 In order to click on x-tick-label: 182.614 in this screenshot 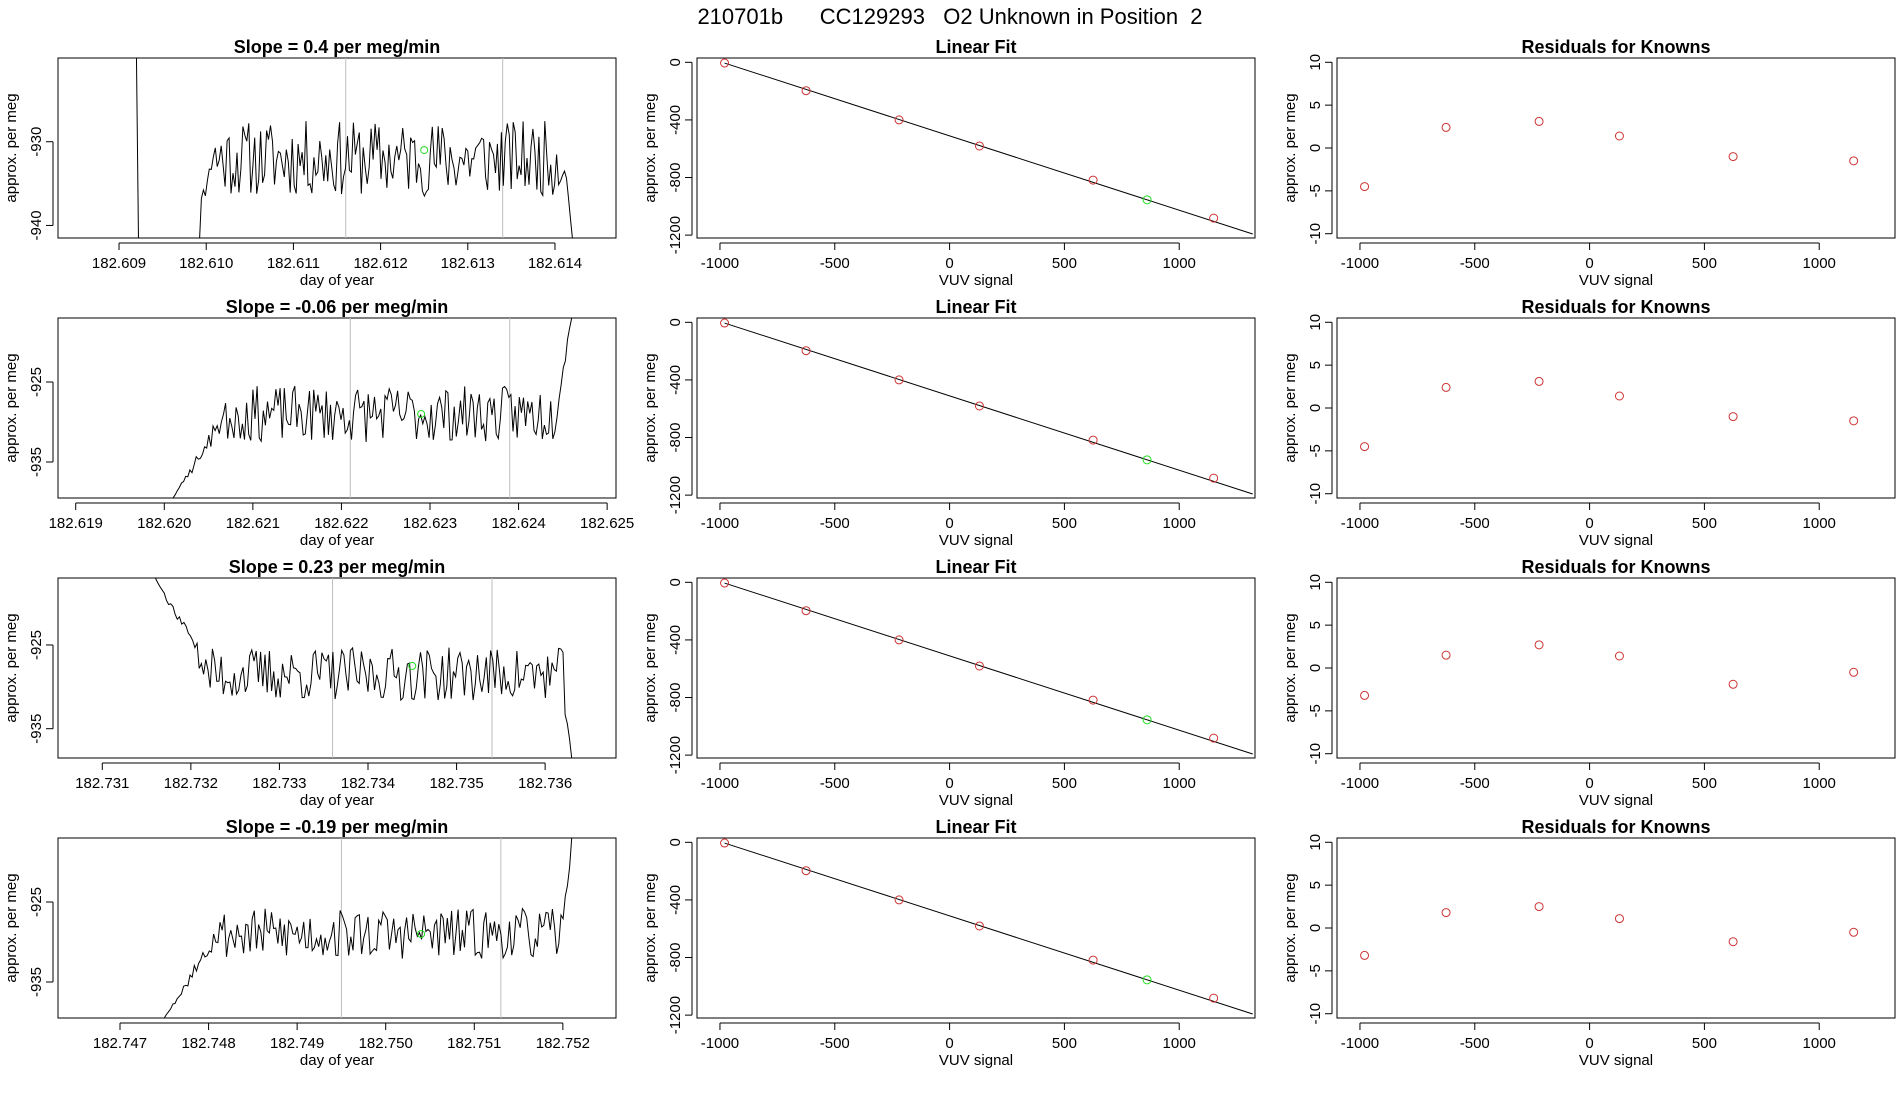, I will do `click(555, 263)`.